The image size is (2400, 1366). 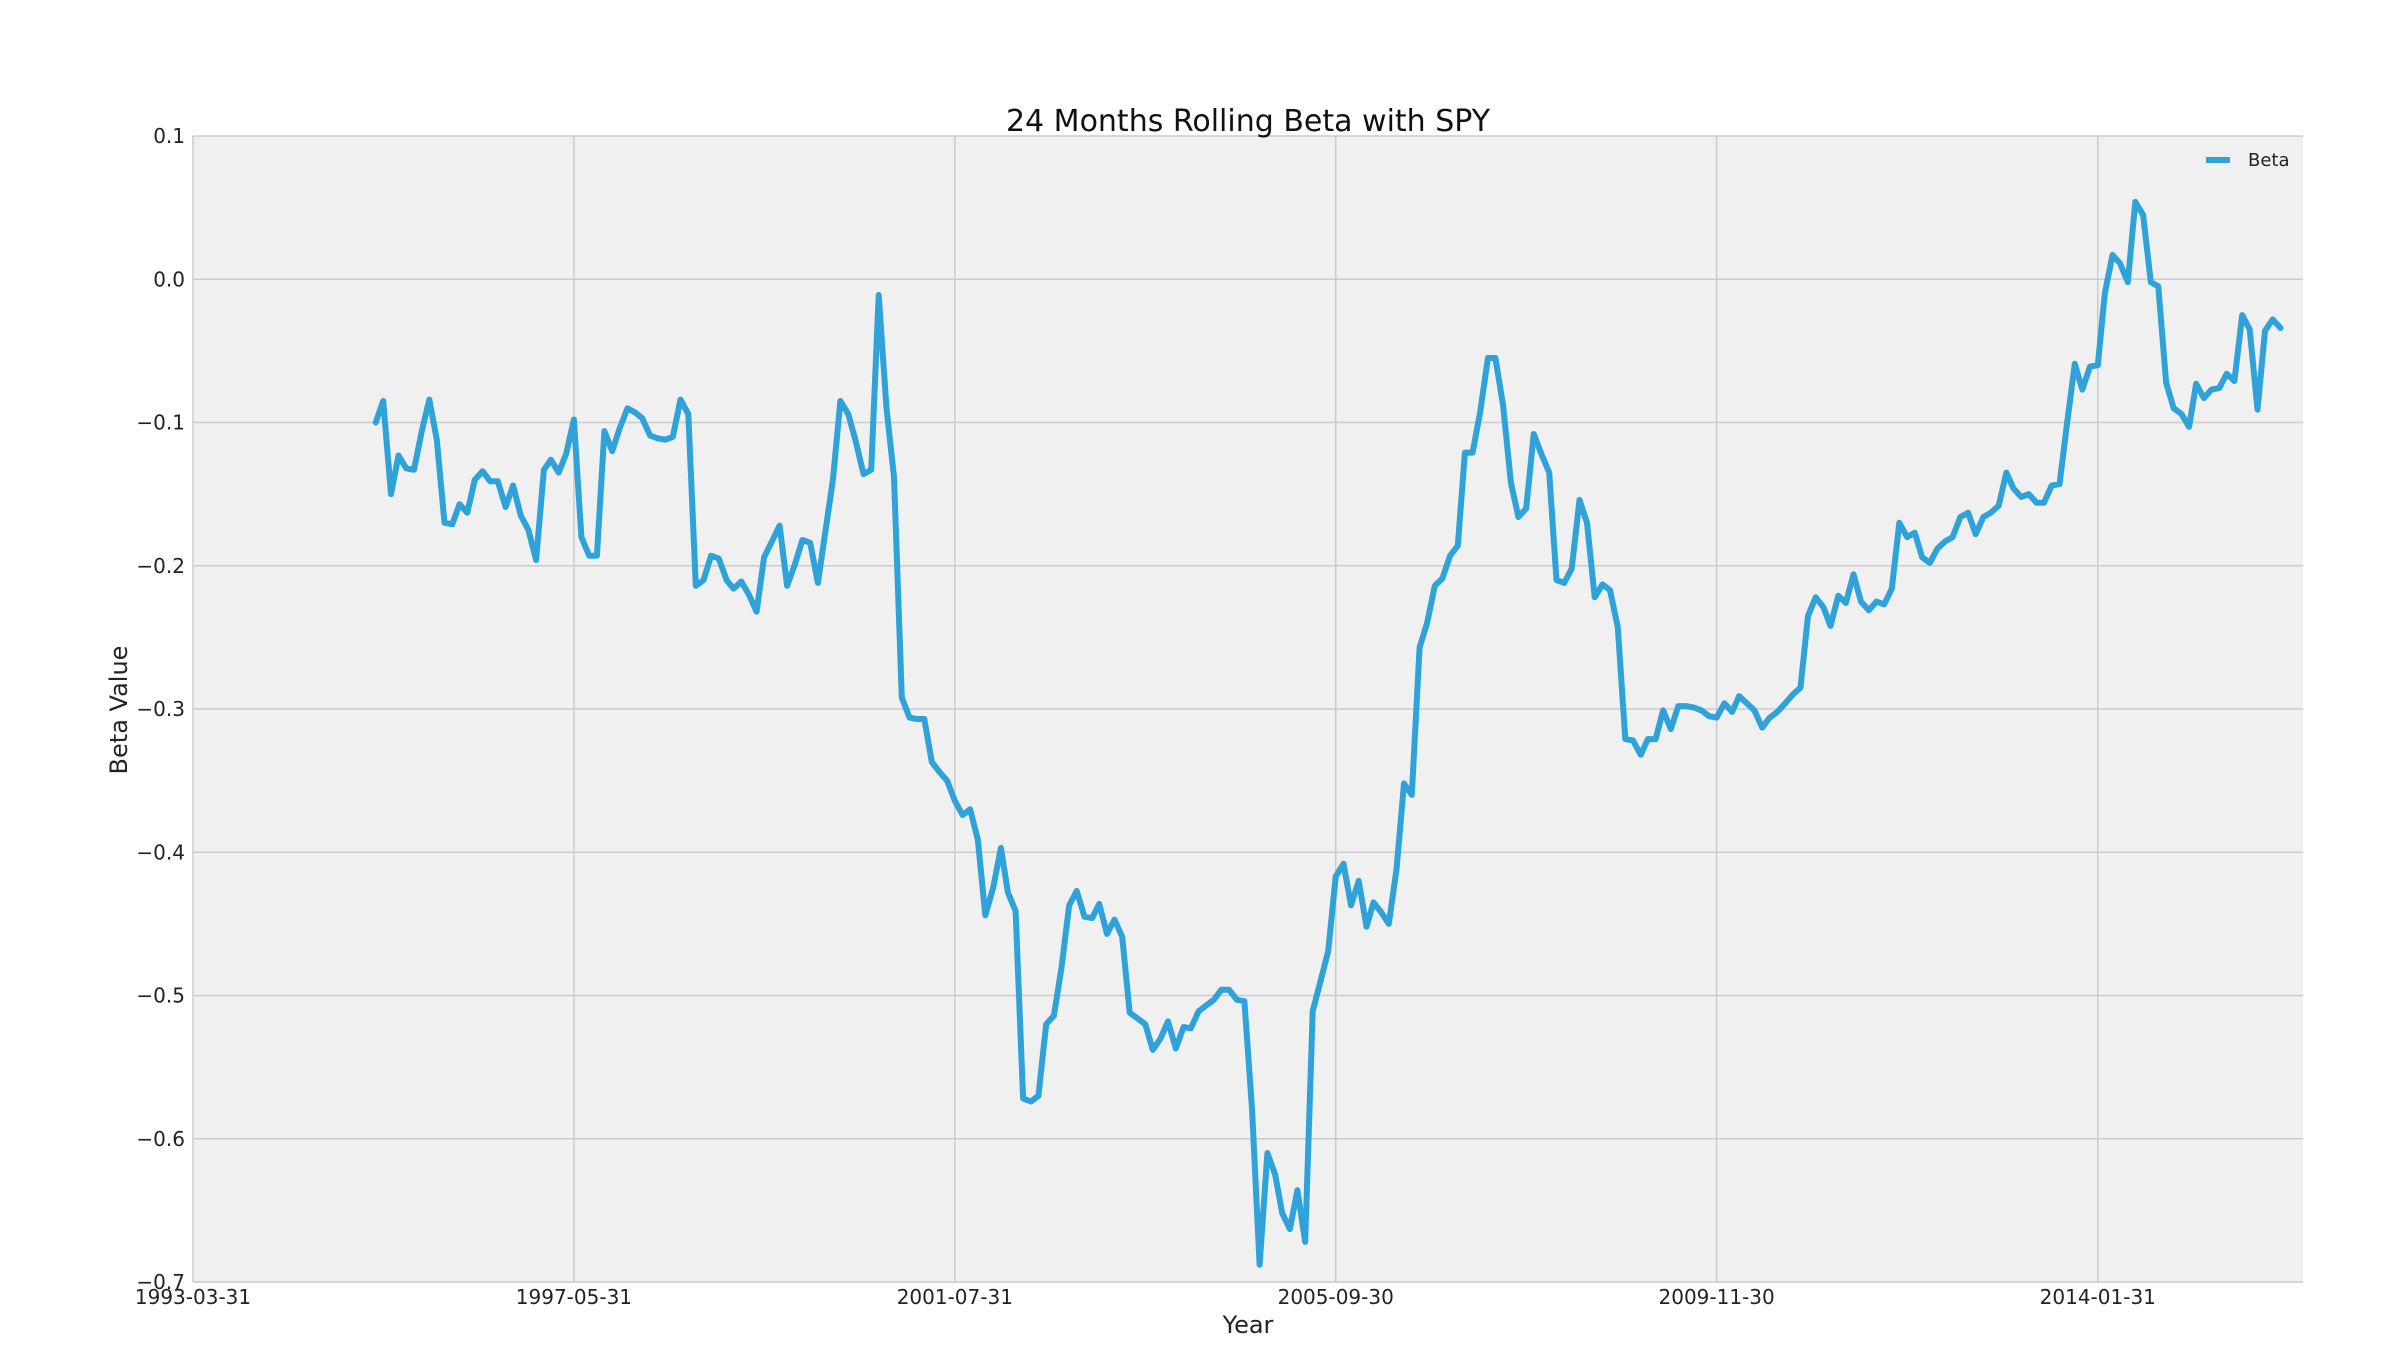 What do you see at coordinates (1248, 1325) in the screenshot?
I see `x-axis-label: Year` at bounding box center [1248, 1325].